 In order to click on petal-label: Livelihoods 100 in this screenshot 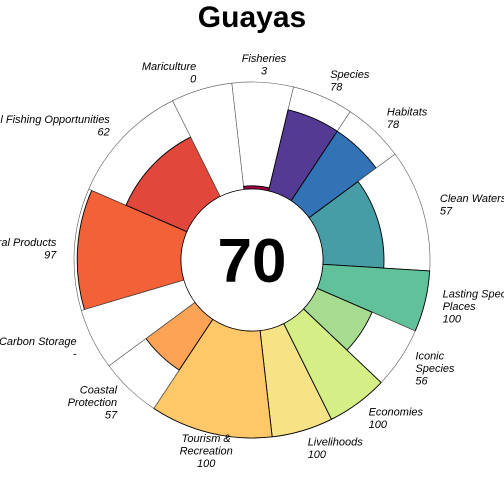, I will do `click(336, 449)`.